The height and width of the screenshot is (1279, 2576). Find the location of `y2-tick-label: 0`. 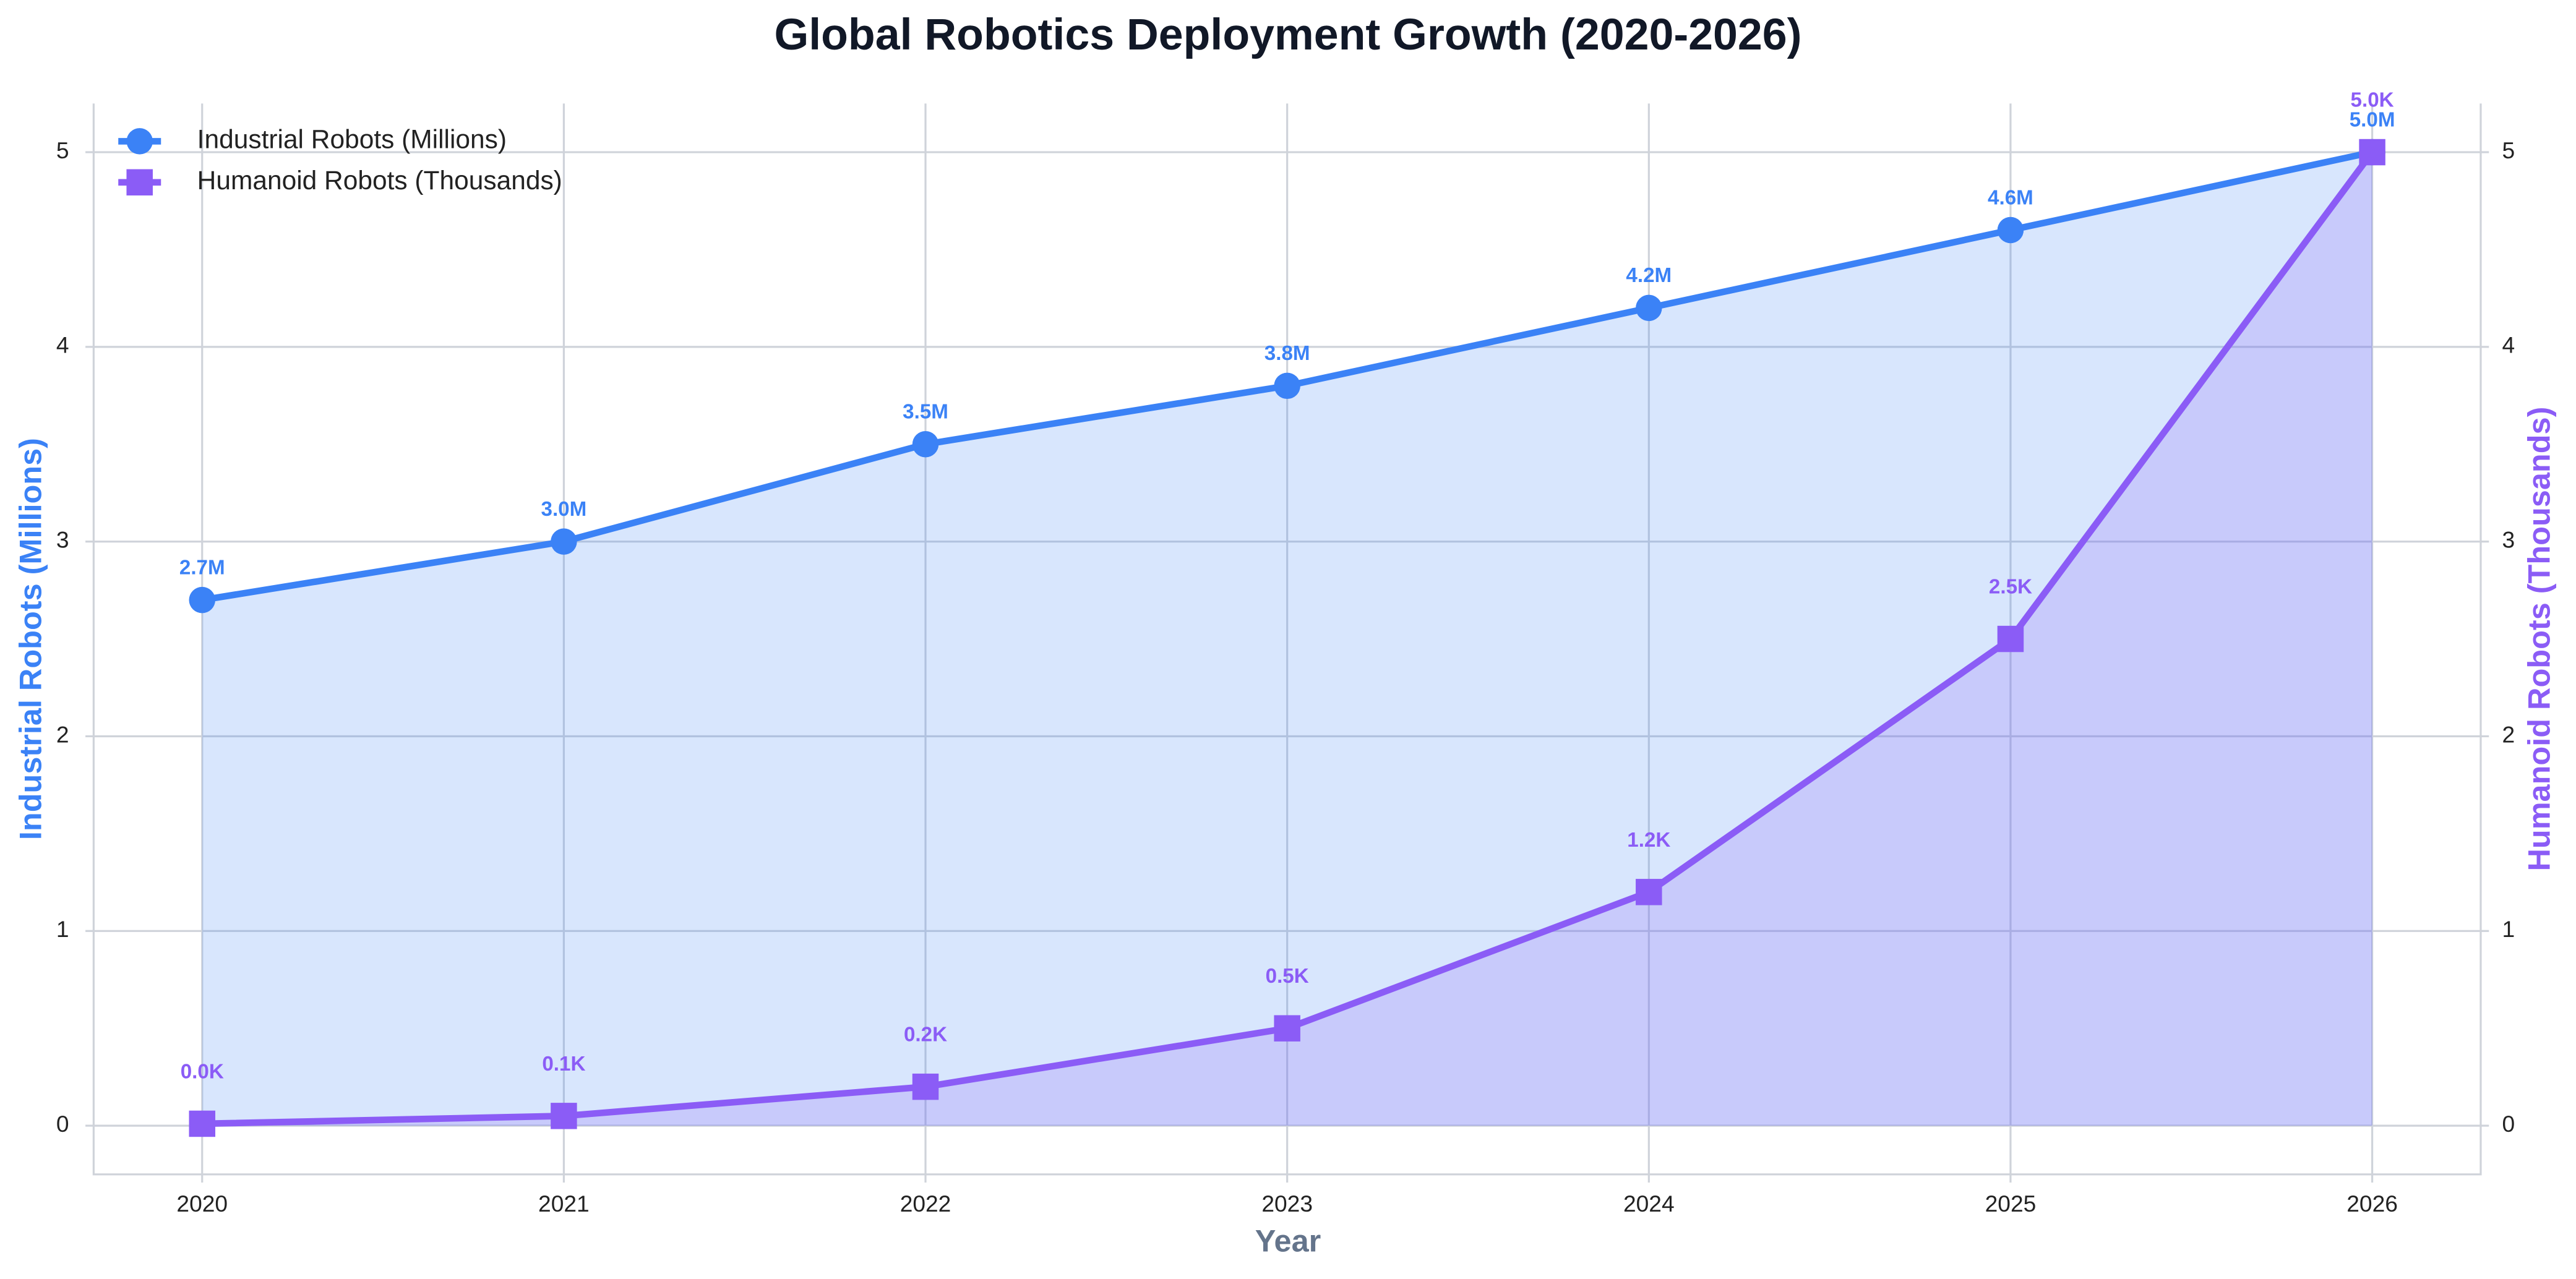

y2-tick-label: 0 is located at coordinates (2508, 1124).